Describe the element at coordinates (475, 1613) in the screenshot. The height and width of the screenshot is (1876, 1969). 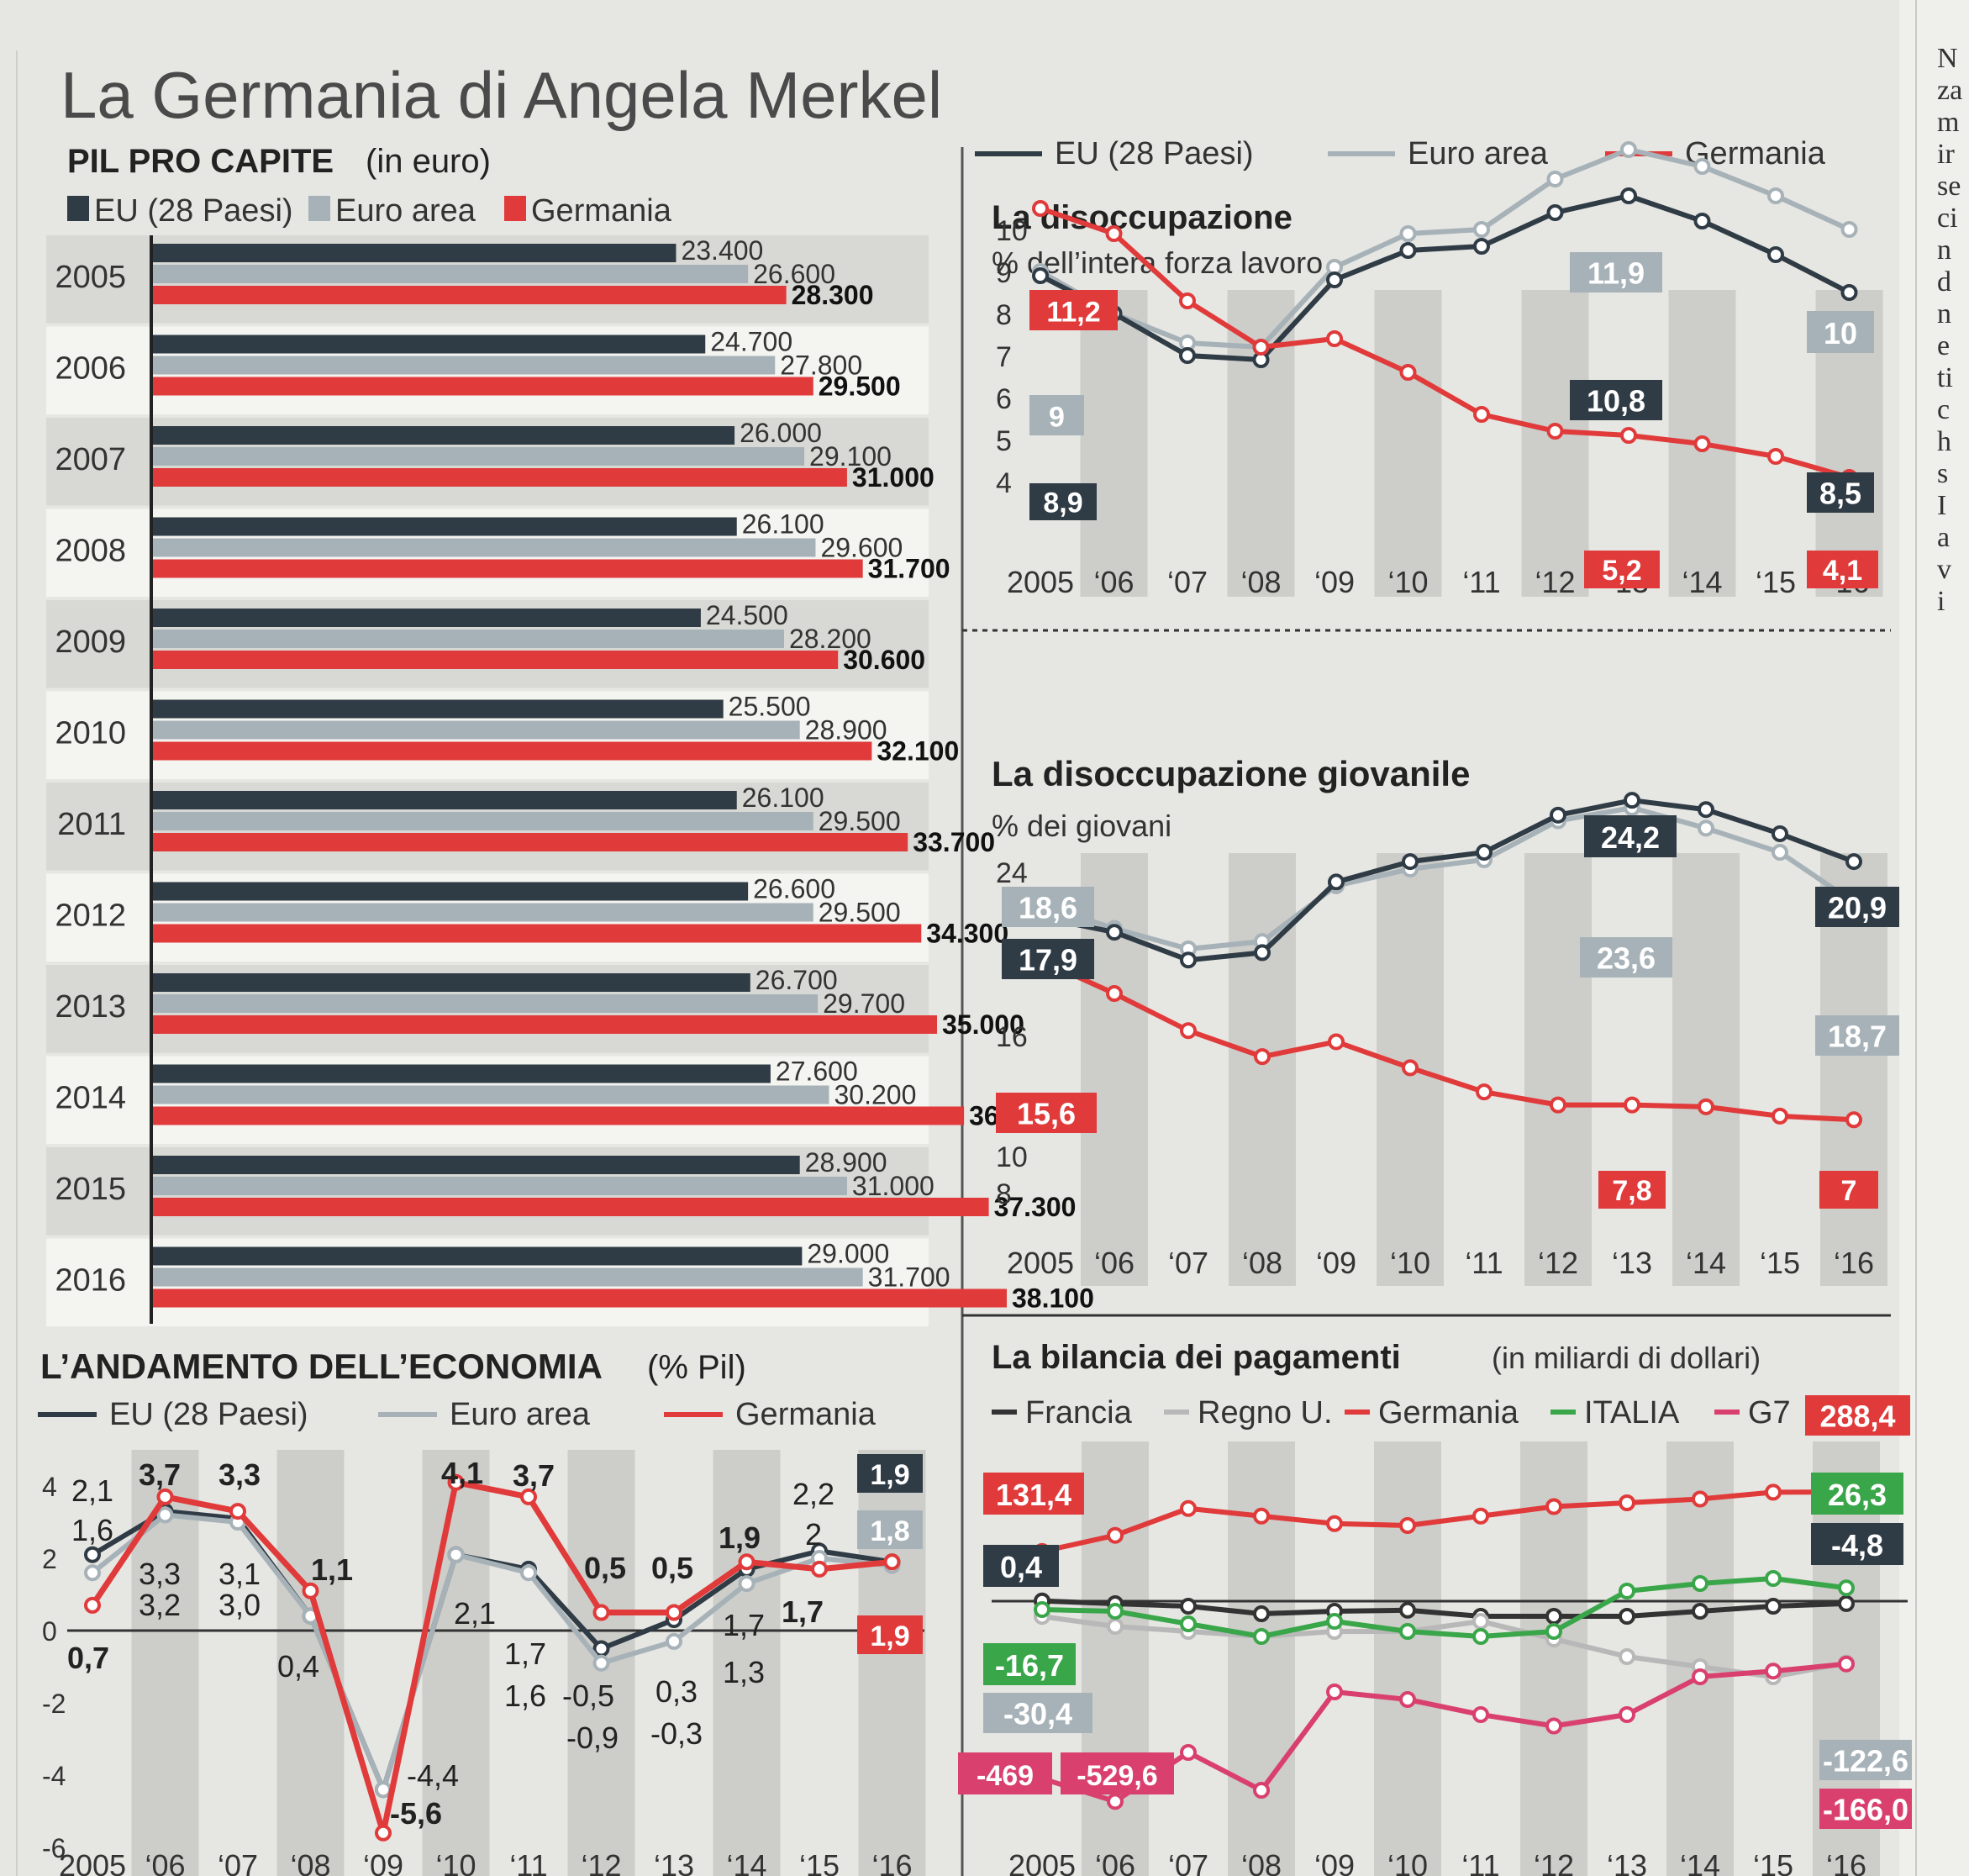
I see `econ-annotation: 2,1` at that location.